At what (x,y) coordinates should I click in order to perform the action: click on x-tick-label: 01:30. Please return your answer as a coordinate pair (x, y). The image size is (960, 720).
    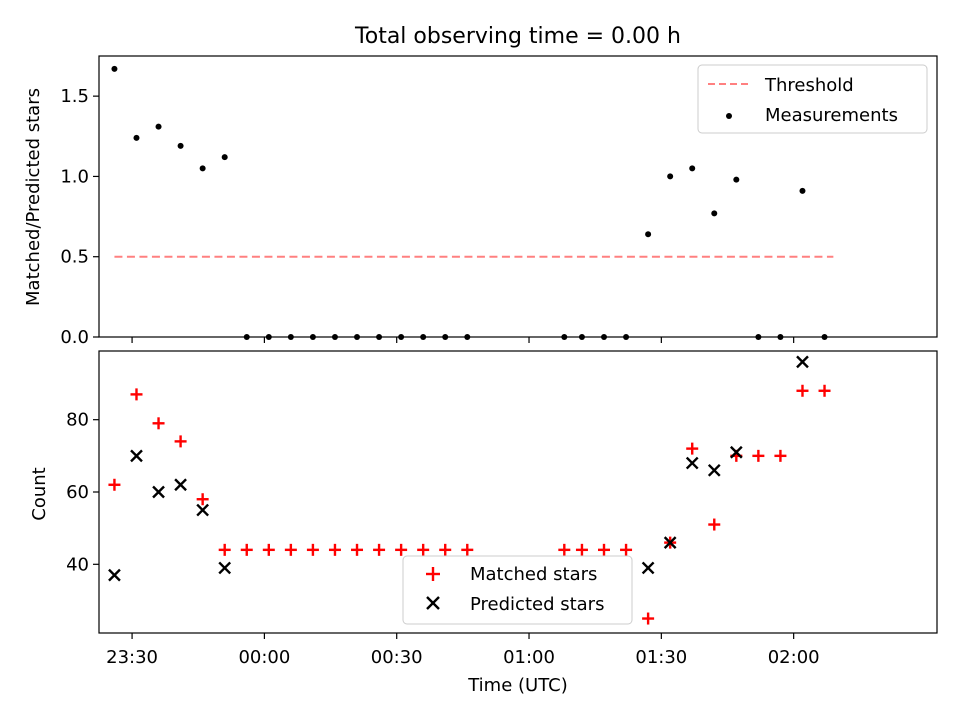
    Looking at the image, I should click on (661, 657).